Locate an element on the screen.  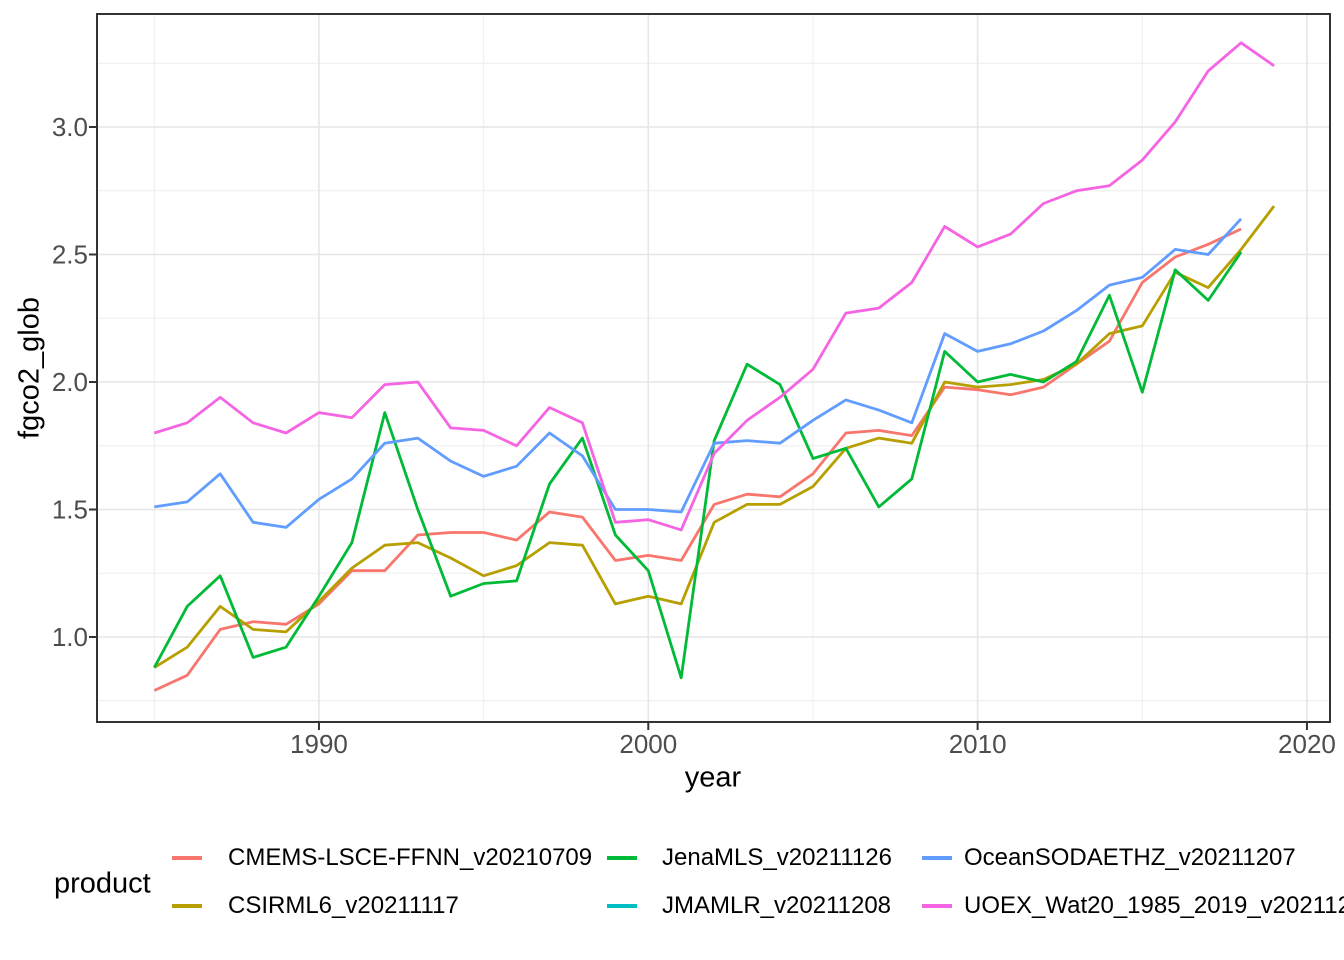
legend-item-UOEX_Wat20_1985_2019_v202112: UOEX_Wat20_1985_2019_v202112 is located at coordinates (1133, 906).